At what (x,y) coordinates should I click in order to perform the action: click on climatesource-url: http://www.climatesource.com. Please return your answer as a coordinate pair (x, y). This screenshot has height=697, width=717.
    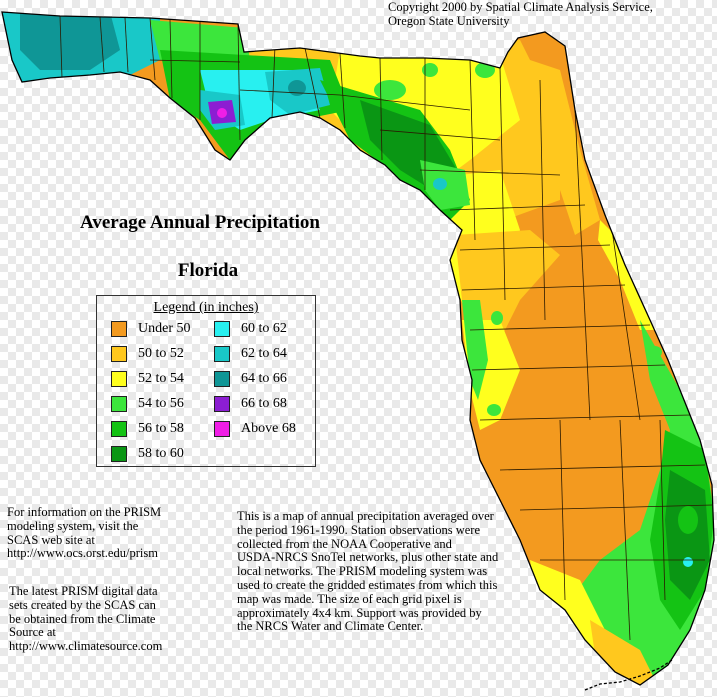
    Looking at the image, I should click on (86, 646).